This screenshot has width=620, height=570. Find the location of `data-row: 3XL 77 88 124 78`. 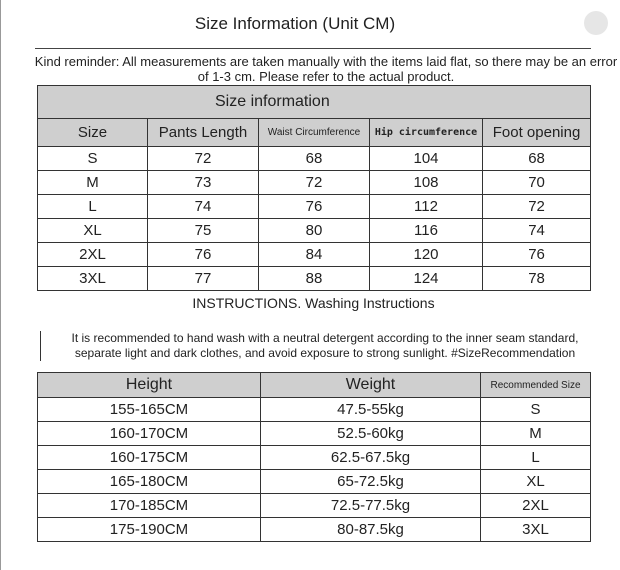

data-row: 3XL 77 88 124 78 is located at coordinates (314, 278).